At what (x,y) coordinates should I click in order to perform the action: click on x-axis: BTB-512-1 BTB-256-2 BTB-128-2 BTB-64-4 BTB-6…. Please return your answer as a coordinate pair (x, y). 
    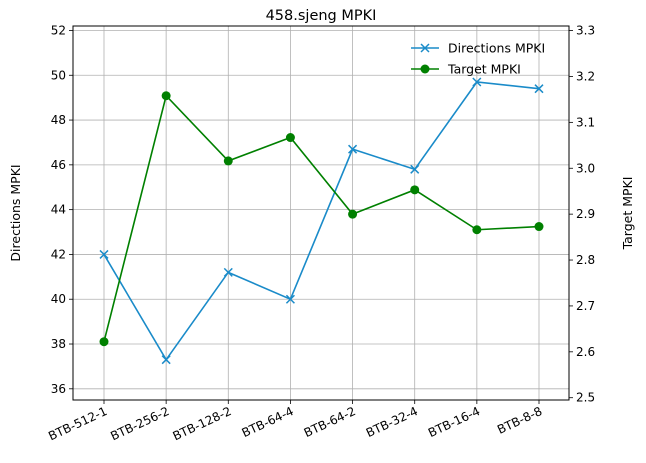
    Looking at the image, I should click on (295, 421).